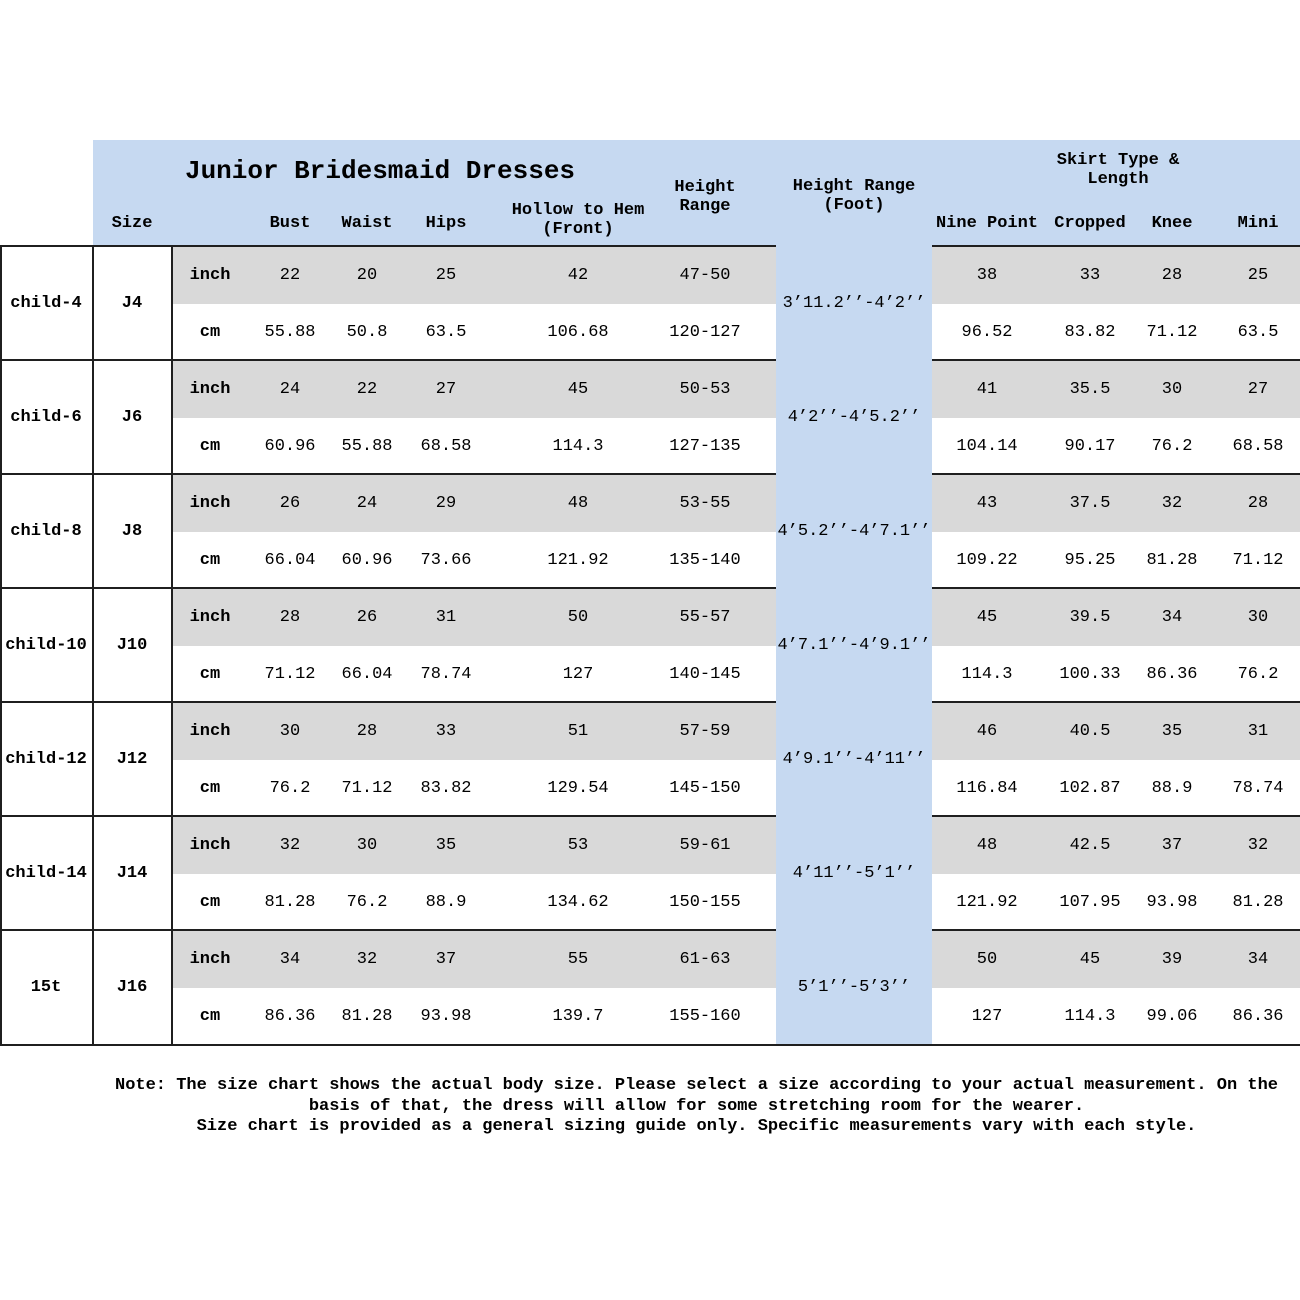  What do you see at coordinates (705, 503) in the screenshot?
I see `cell-height-range-inch: 53-55` at bounding box center [705, 503].